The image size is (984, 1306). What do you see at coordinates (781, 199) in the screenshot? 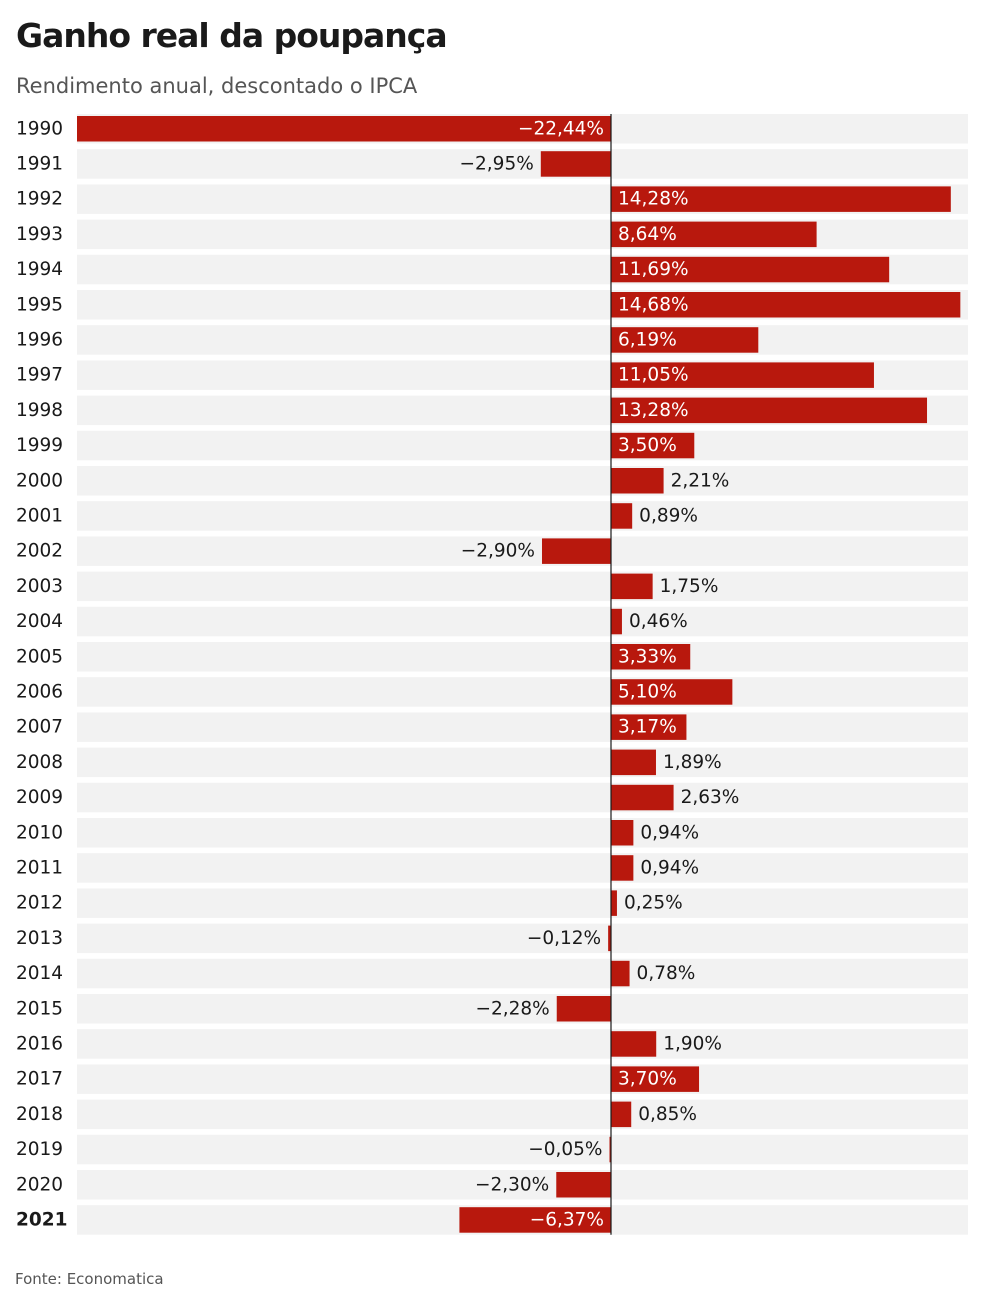
I see `bar-year-1992` at bounding box center [781, 199].